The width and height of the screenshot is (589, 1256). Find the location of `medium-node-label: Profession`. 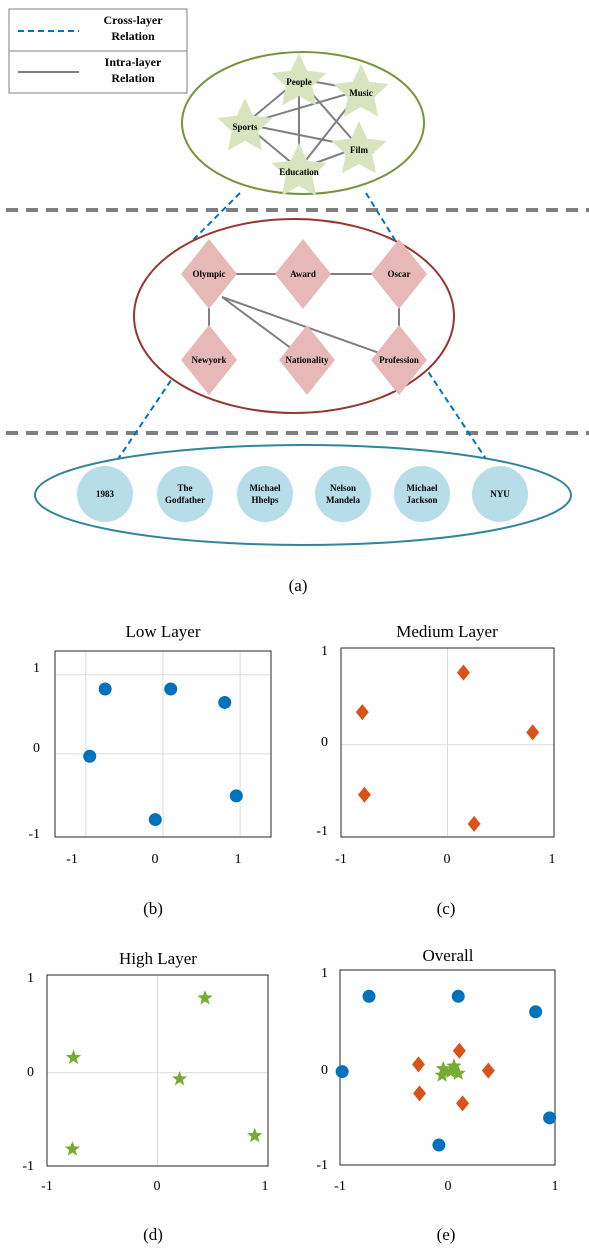

medium-node-label: Profession is located at coordinates (399, 360).